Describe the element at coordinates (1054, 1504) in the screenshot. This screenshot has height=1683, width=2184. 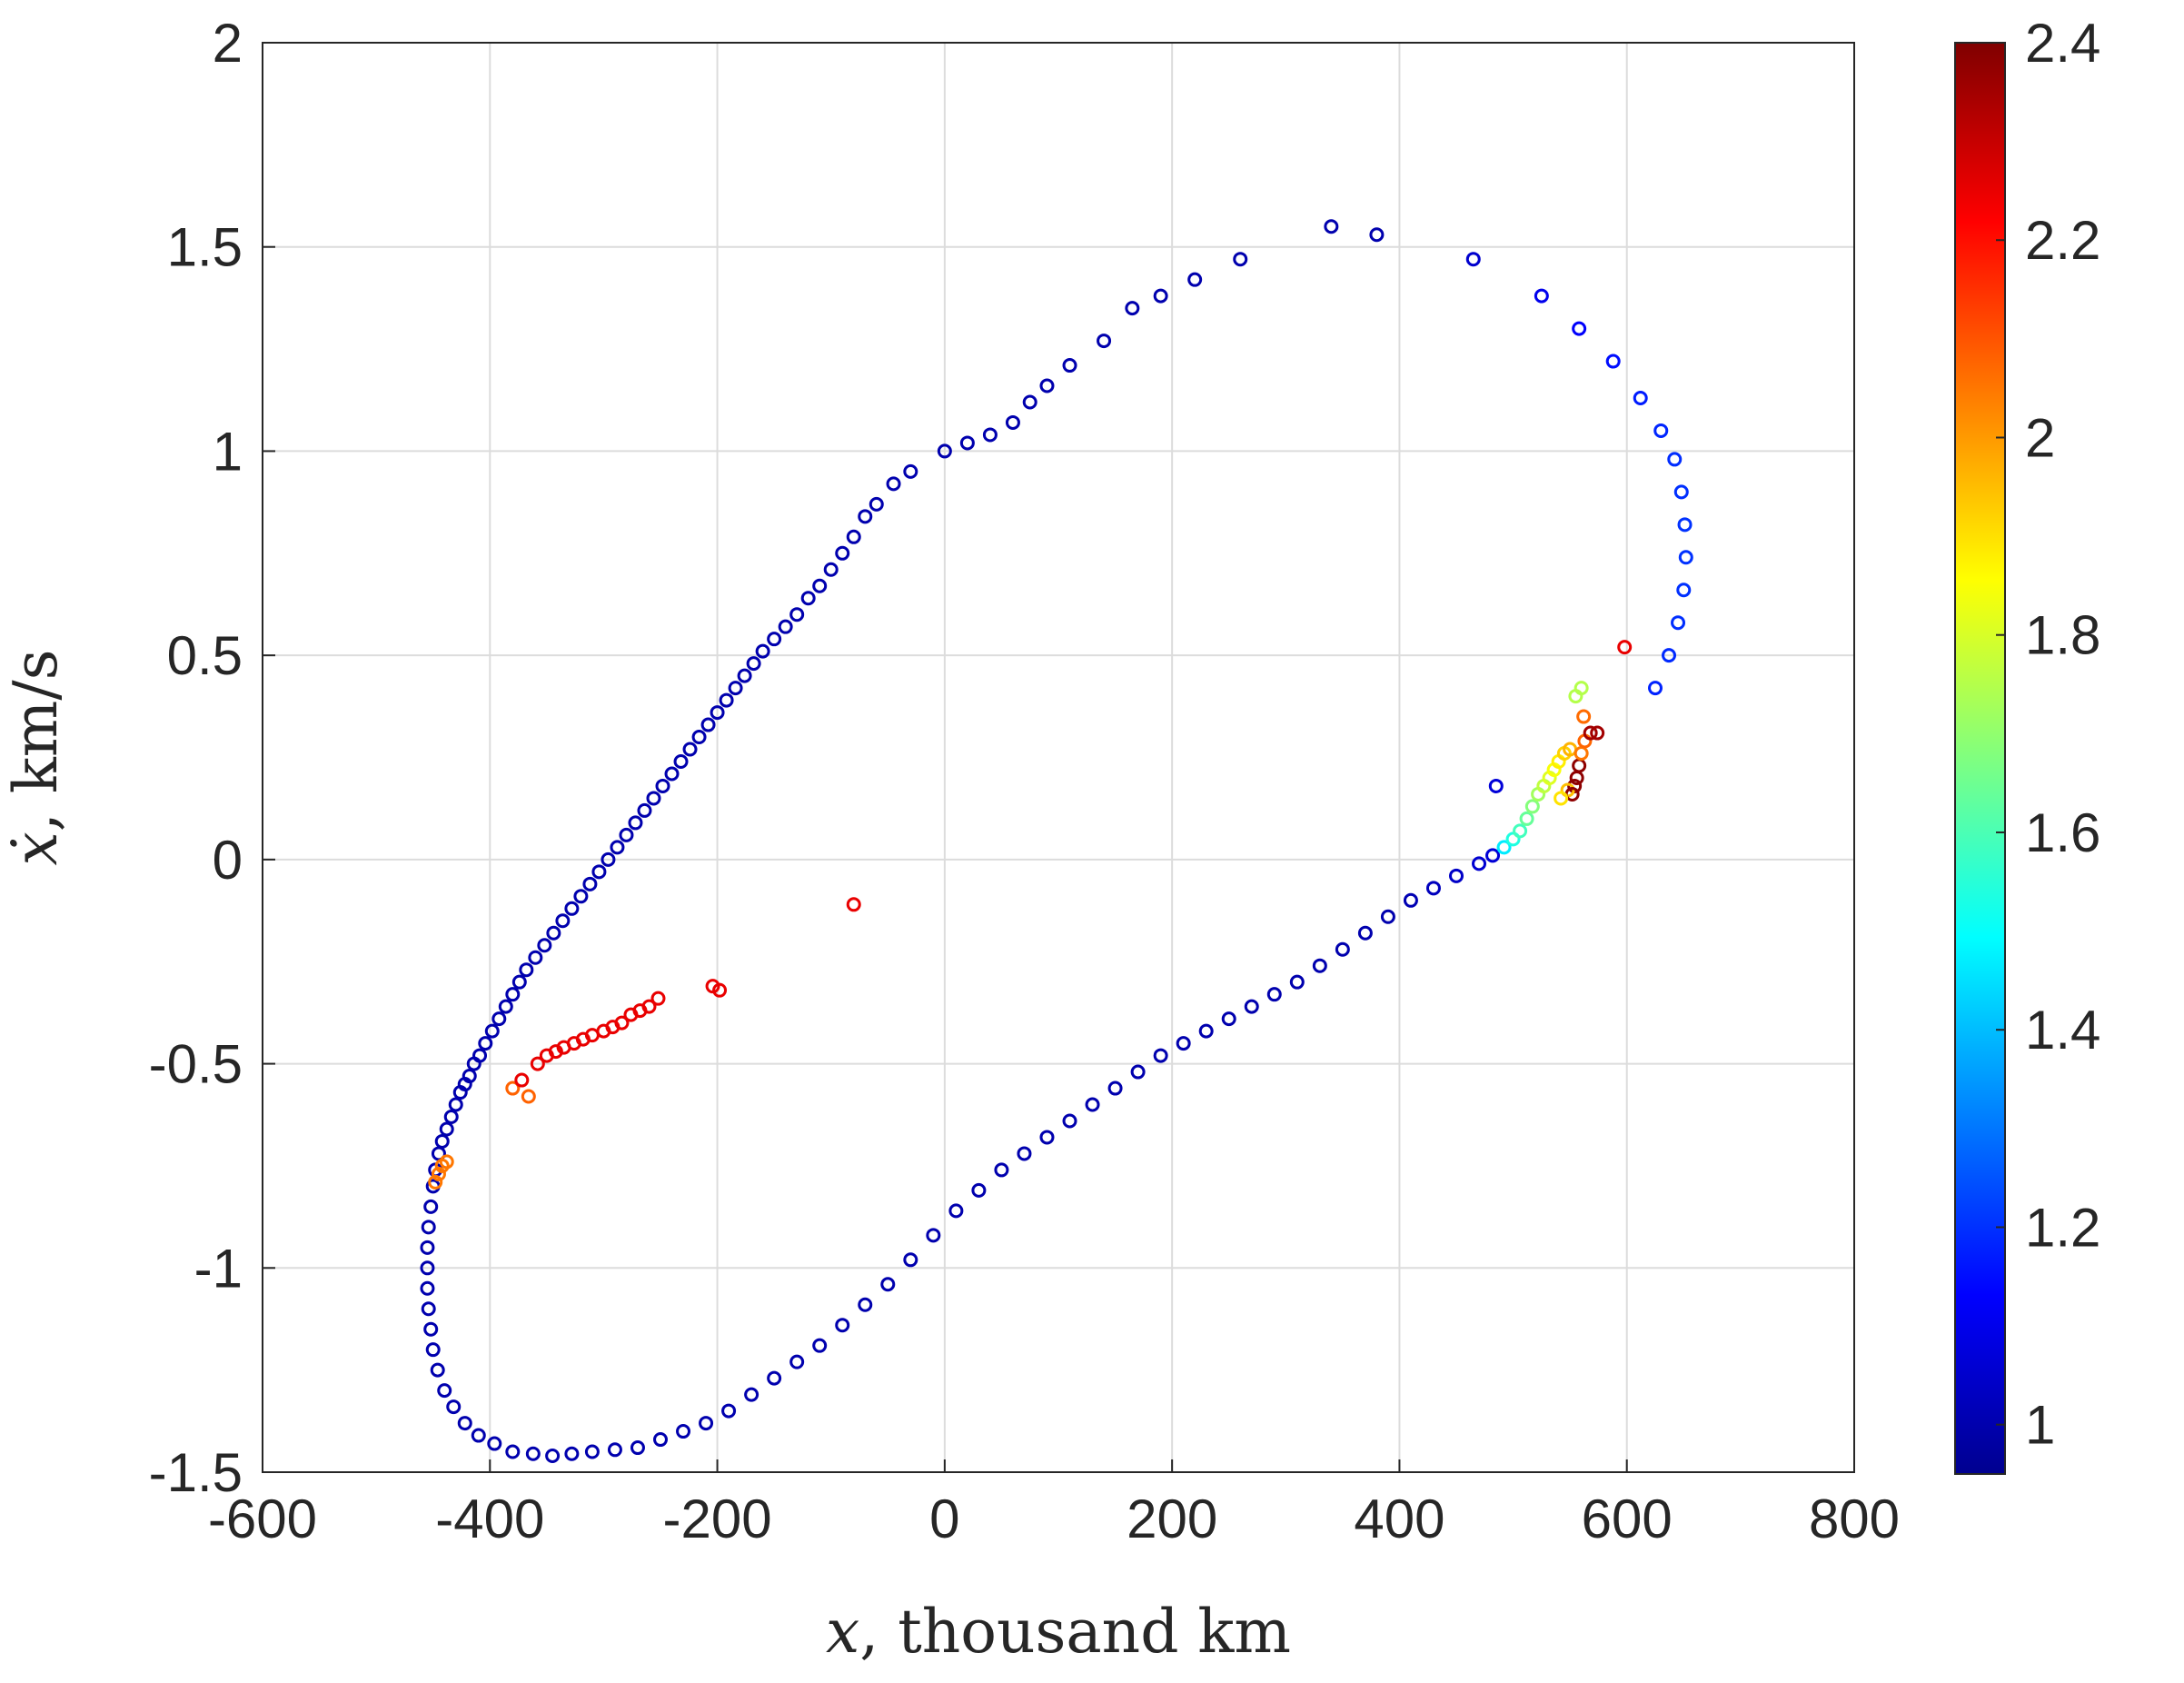
I see `x-axis-ticks: -600 -400 -200 0 200 400 600 800` at that location.